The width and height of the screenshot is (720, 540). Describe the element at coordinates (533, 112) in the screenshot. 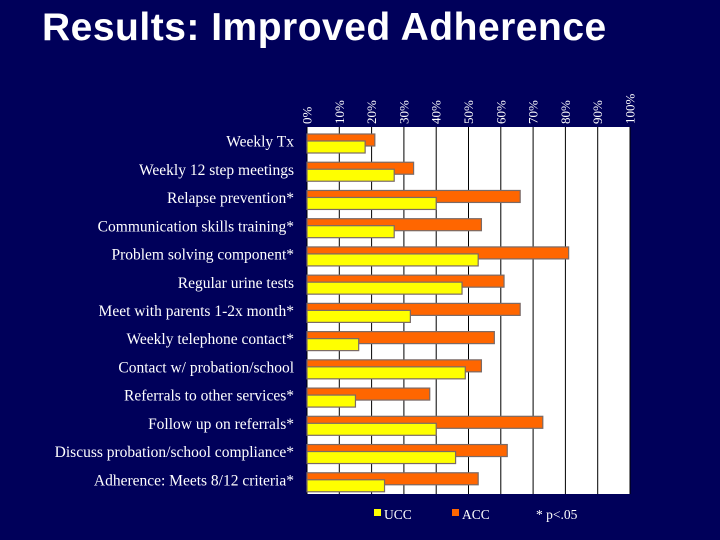

I see `x-tick-label: 70%` at that location.